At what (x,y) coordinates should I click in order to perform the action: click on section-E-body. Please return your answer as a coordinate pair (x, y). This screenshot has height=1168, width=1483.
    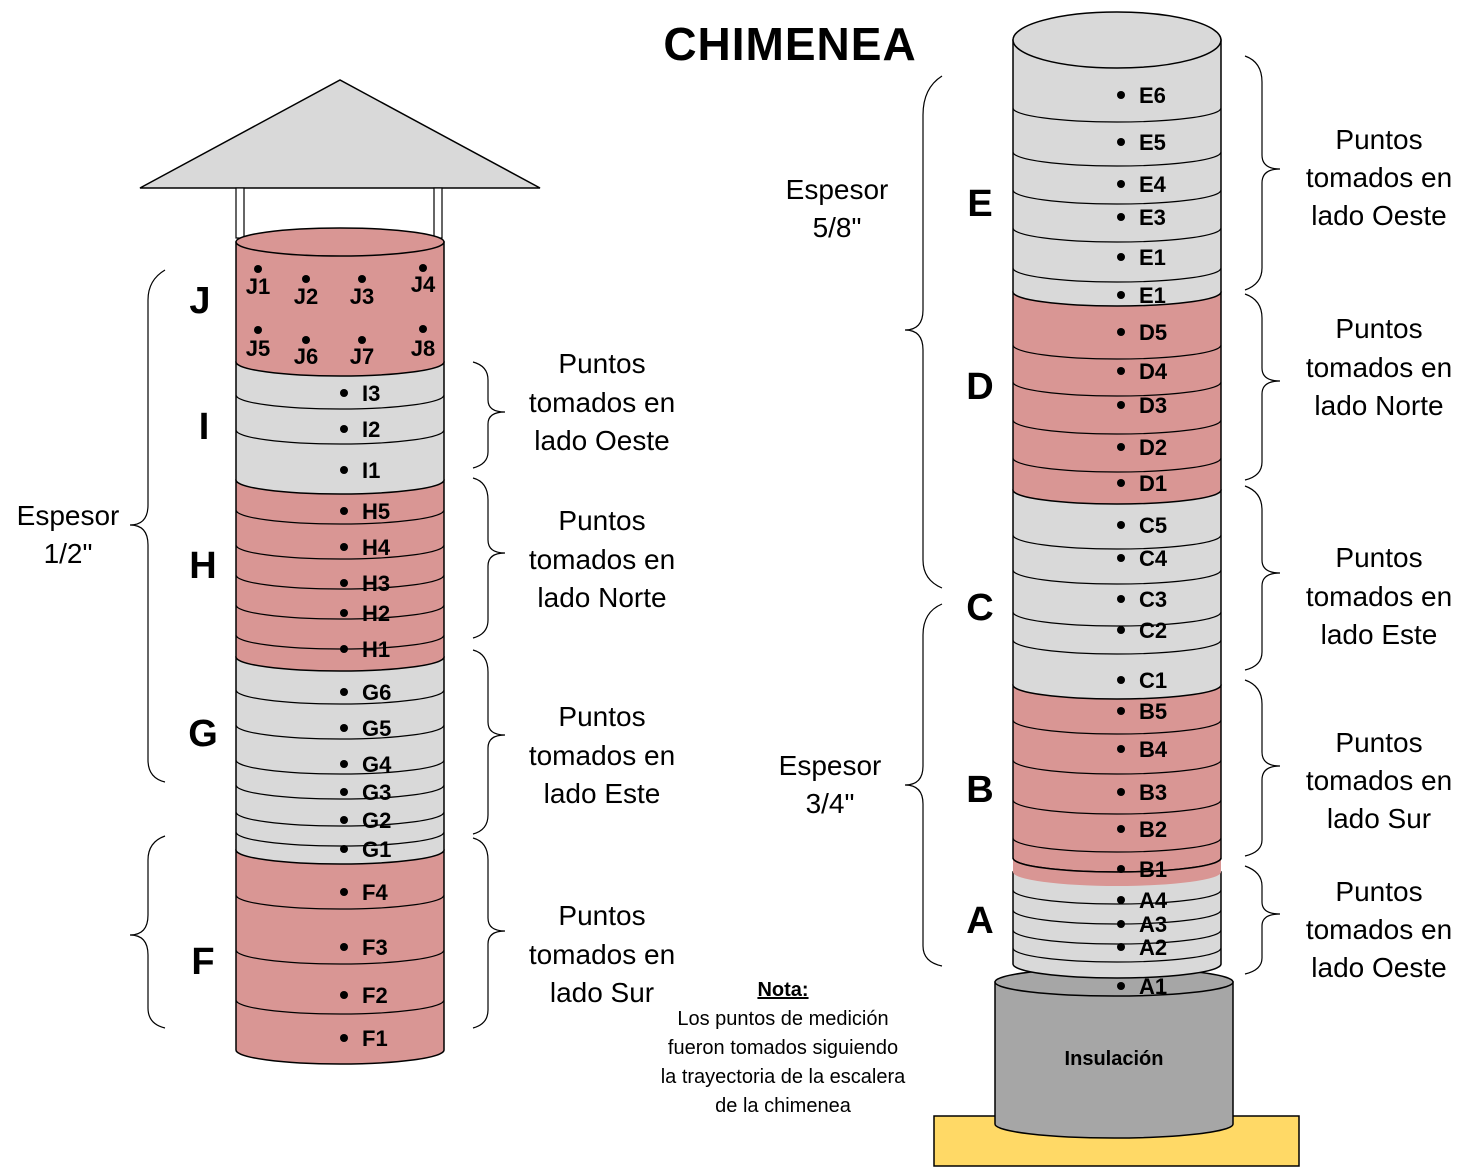
    Looking at the image, I should click on (1117, 173).